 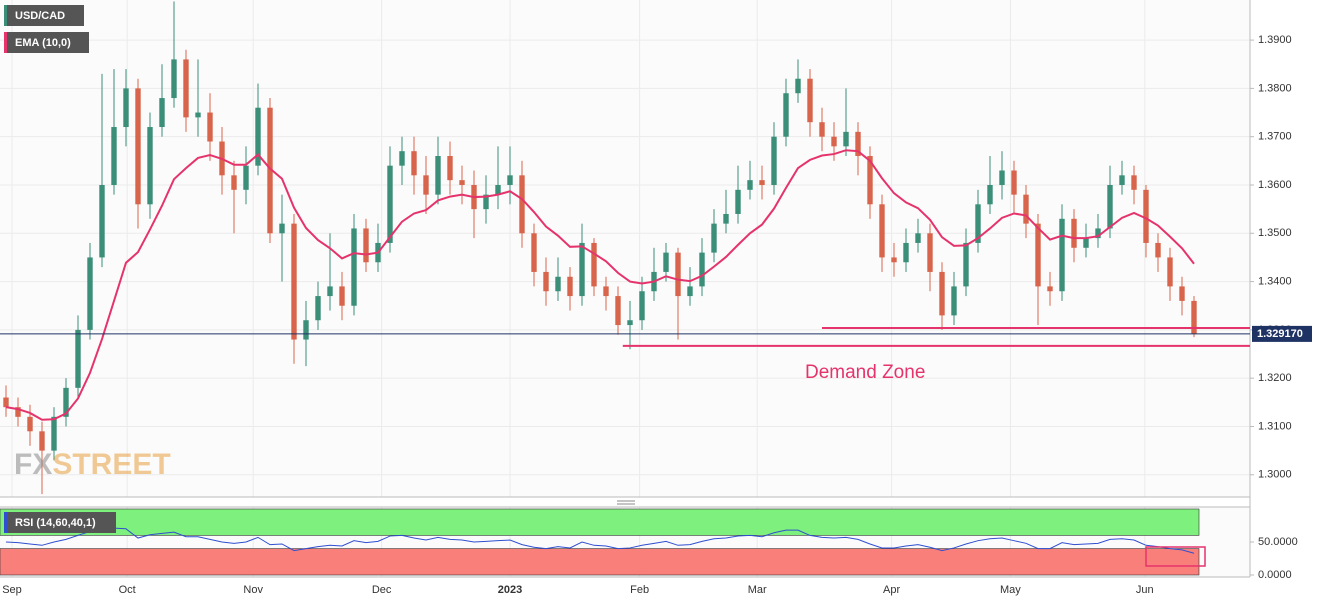 I want to click on x-tick-label: Apr, so click(x=891, y=590).